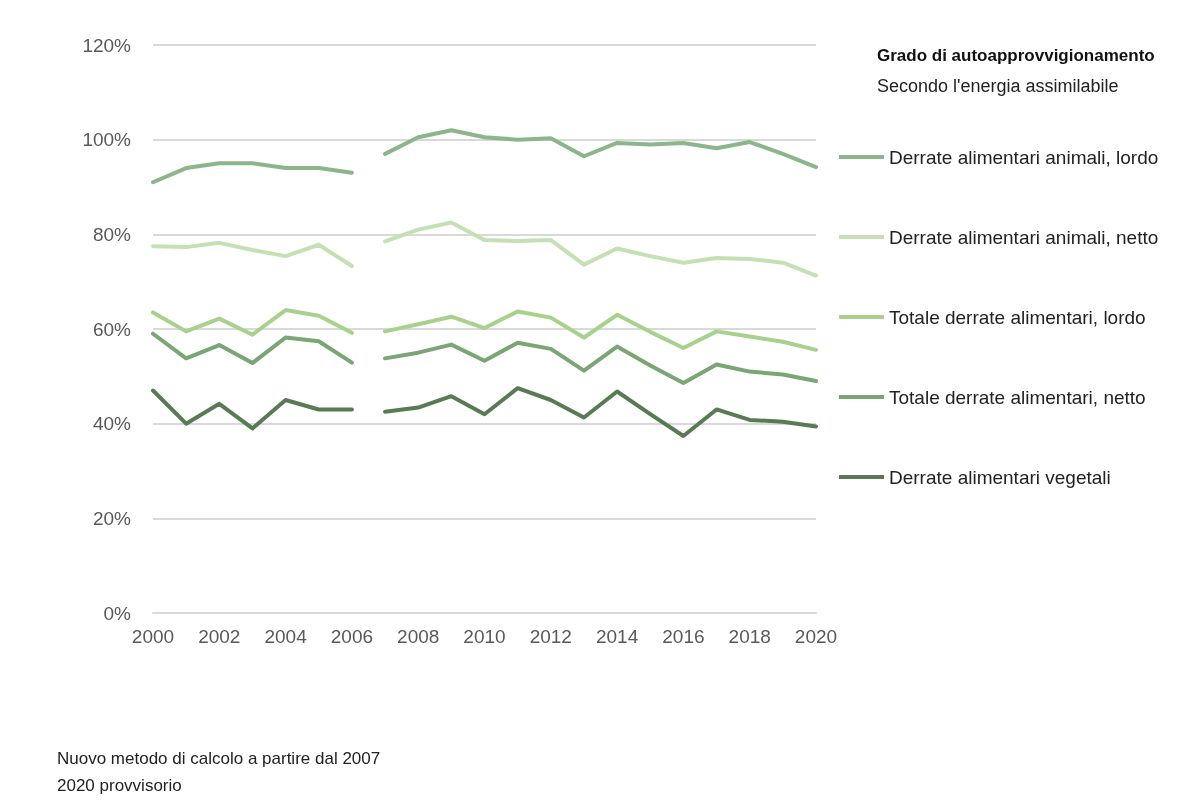  What do you see at coordinates (112, 518) in the screenshot?
I see `y-tick-label: 20%` at bounding box center [112, 518].